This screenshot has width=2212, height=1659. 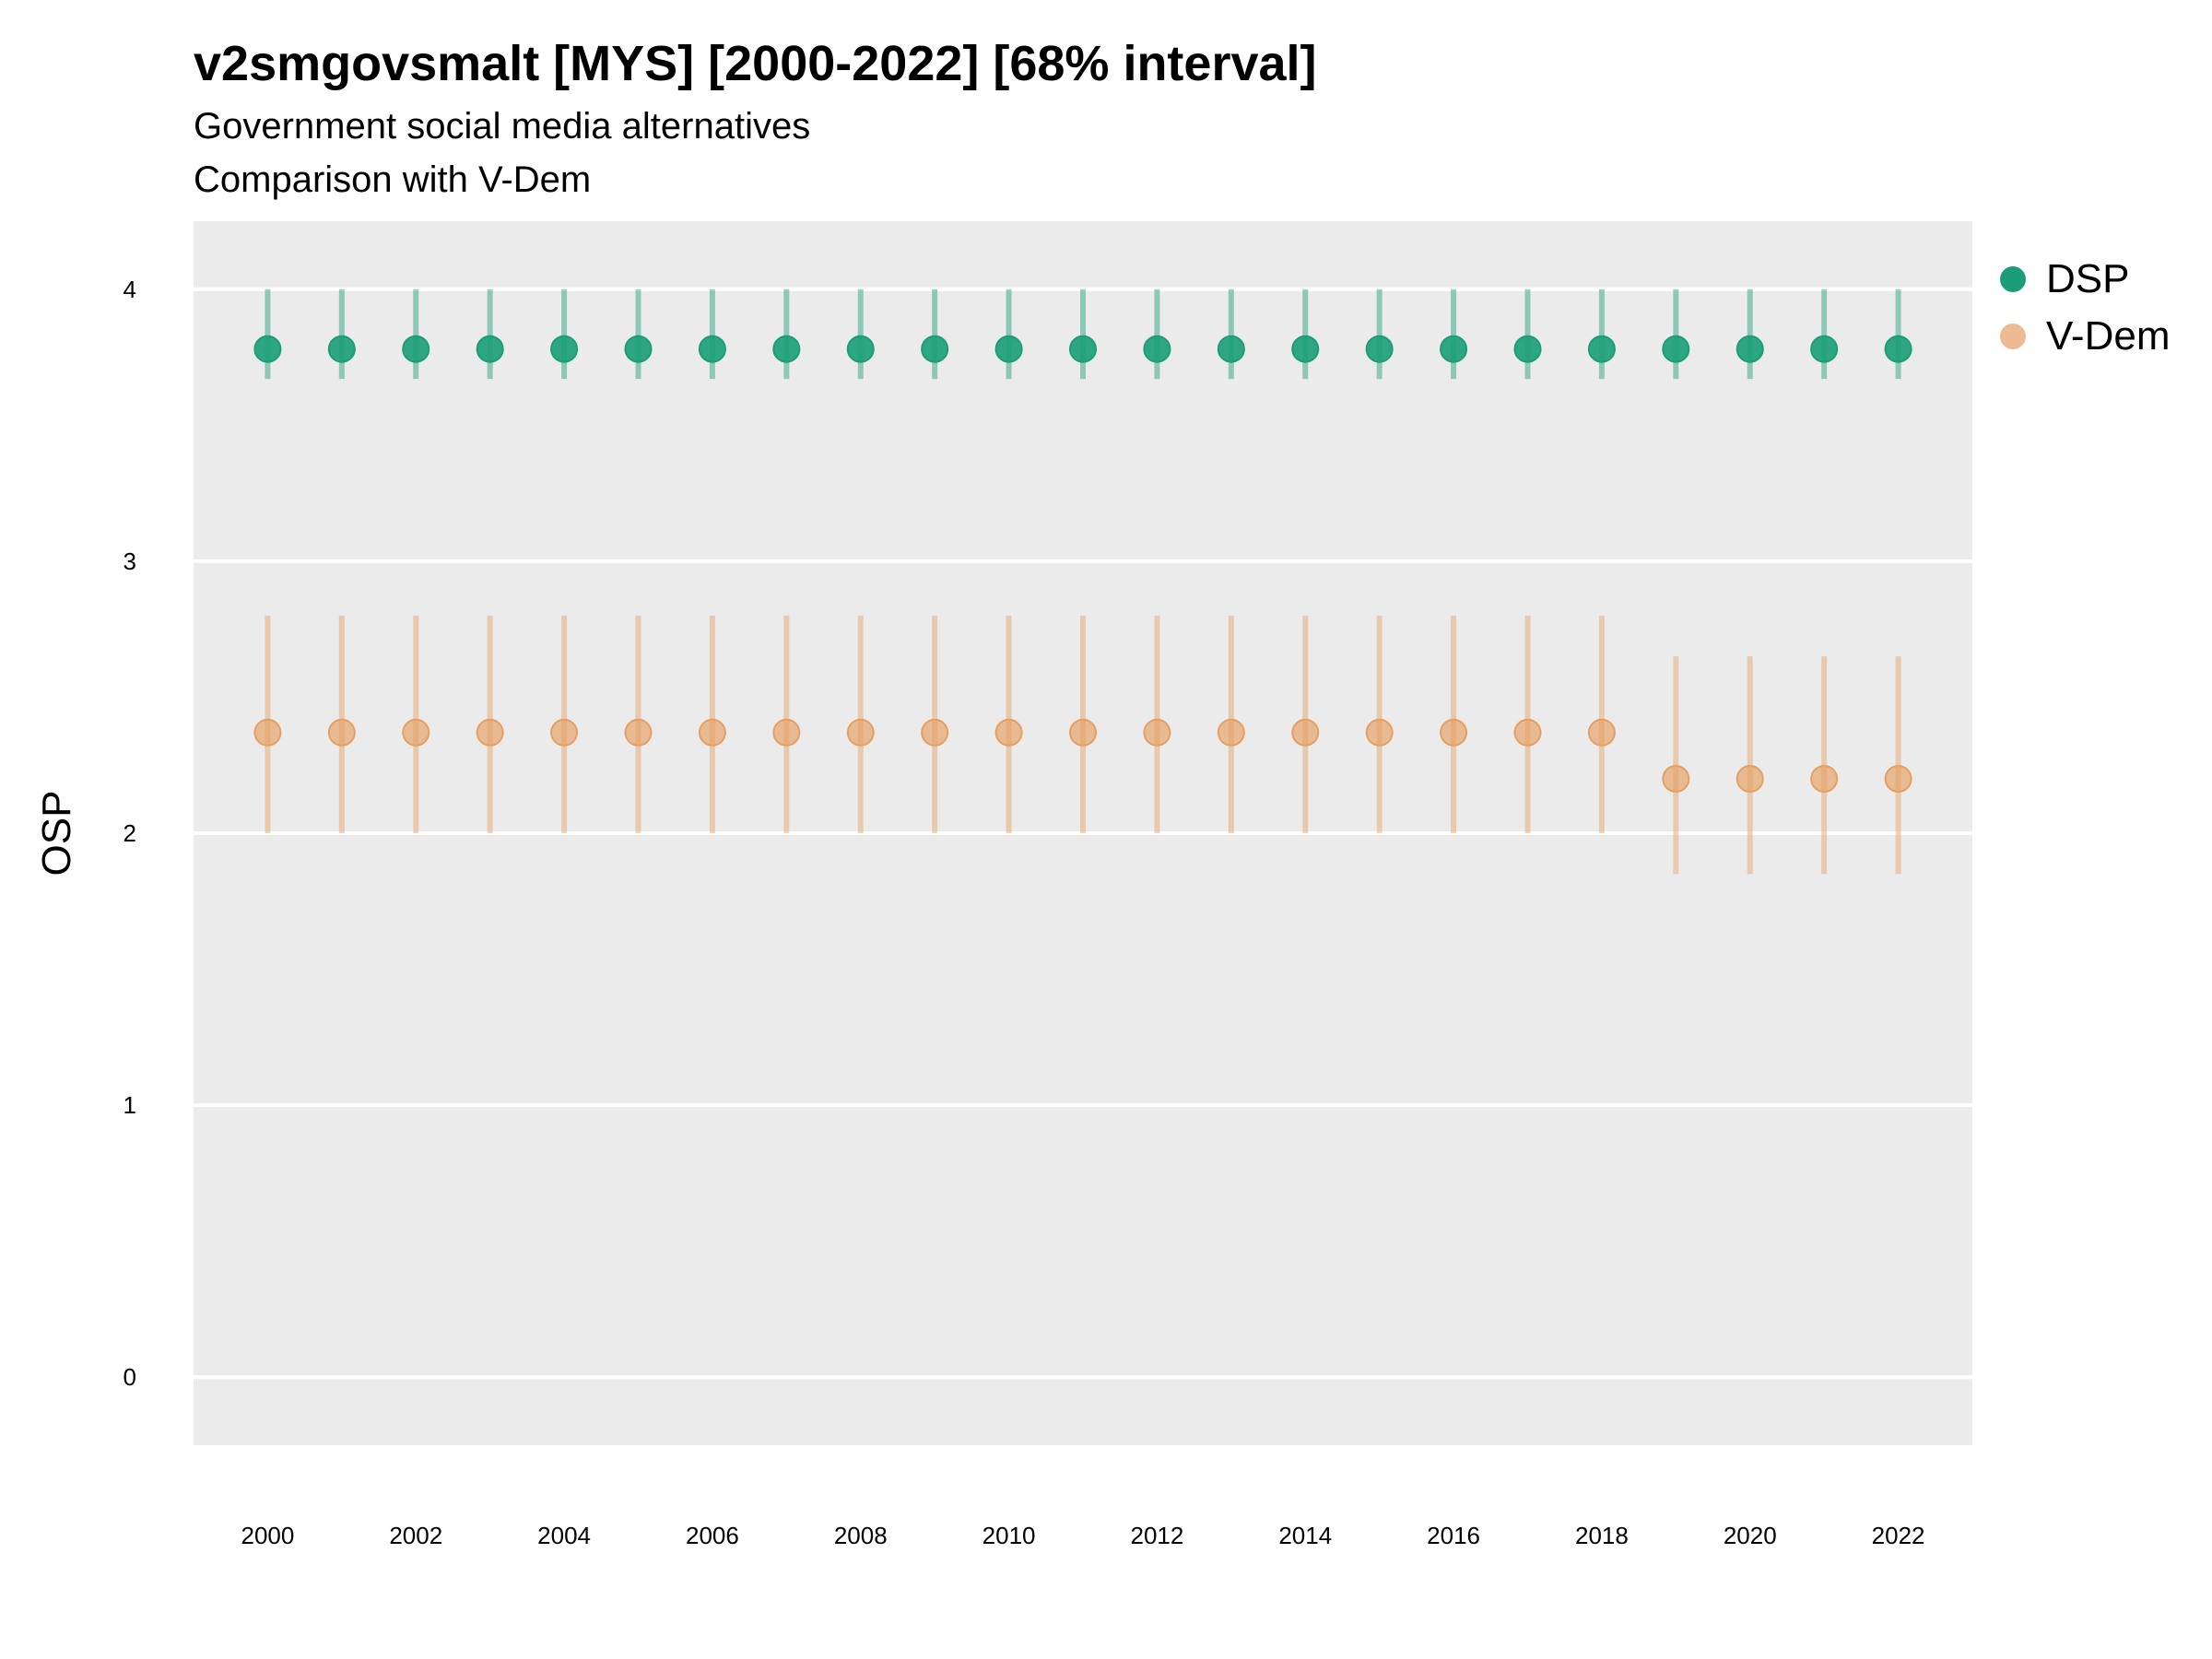 What do you see at coordinates (1156, 1535) in the screenshot?
I see `x-tick-label: 2012` at bounding box center [1156, 1535].